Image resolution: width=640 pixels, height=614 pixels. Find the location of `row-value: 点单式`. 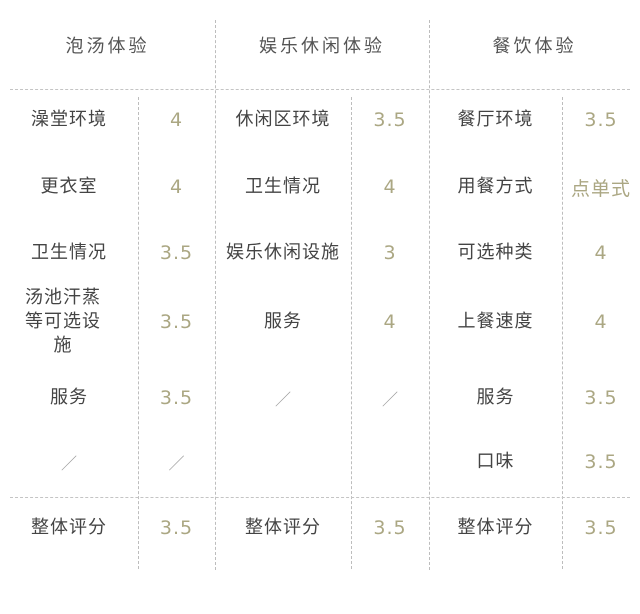

row-value: 点单式 is located at coordinates (600, 188).